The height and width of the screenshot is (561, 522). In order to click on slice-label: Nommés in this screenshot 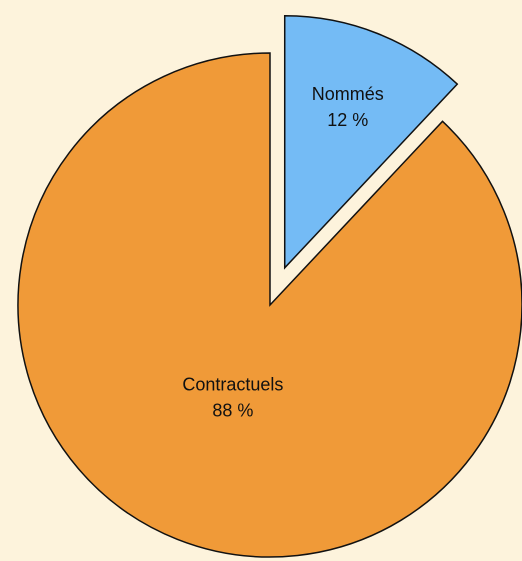, I will do `click(348, 94)`.